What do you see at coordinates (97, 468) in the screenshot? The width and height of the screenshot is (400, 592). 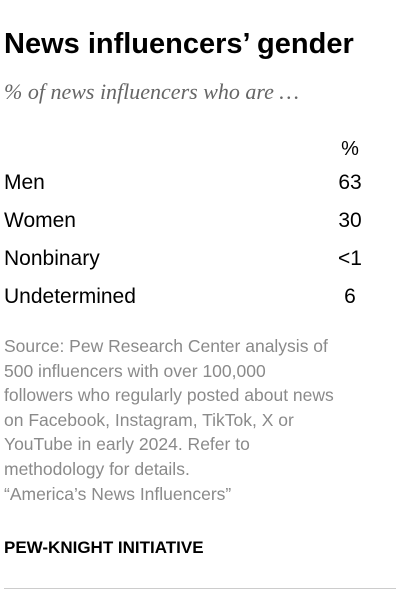 I see `source-line: methodology for details.` at bounding box center [97, 468].